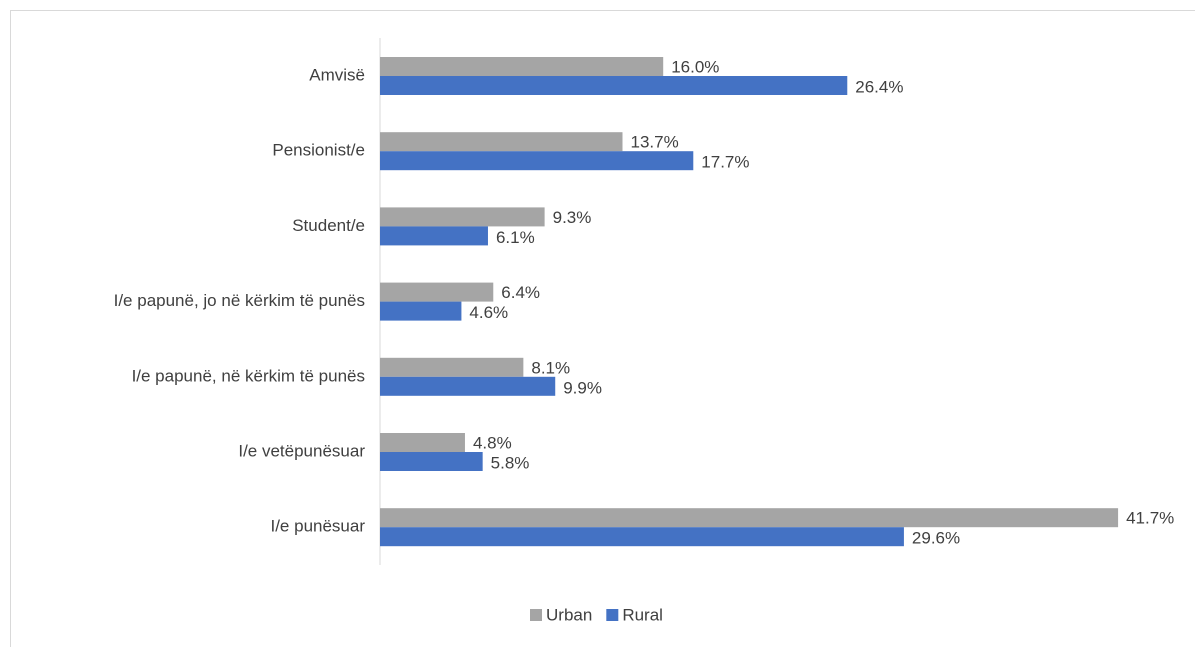 The height and width of the screenshot is (647, 1195). Describe the element at coordinates (725, 162) in the screenshot. I see `data-label: 17.7%` at that location.